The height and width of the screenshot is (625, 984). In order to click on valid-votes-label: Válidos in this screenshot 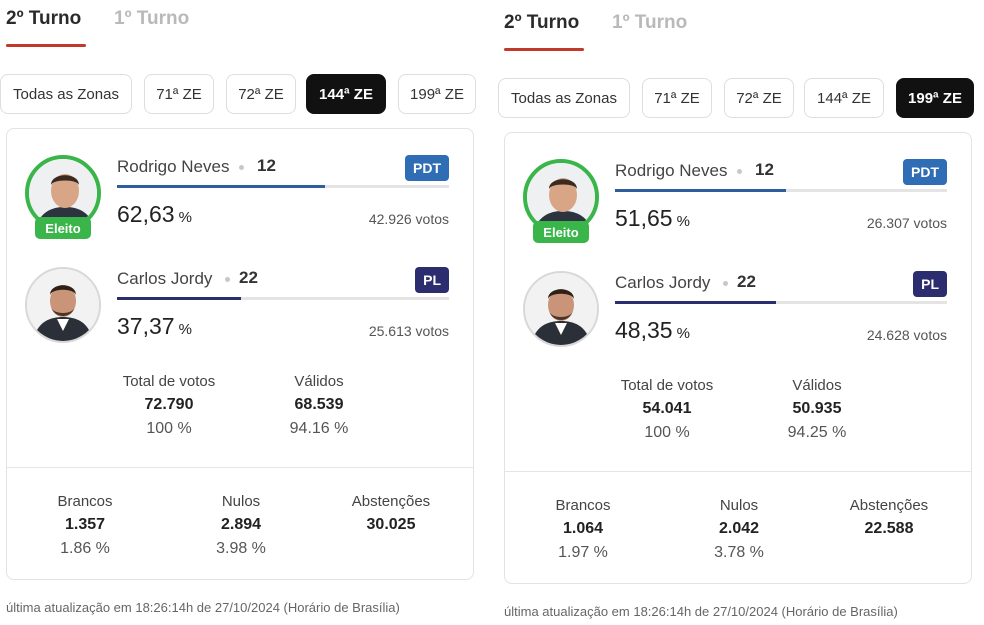, I will do `click(817, 385)`.